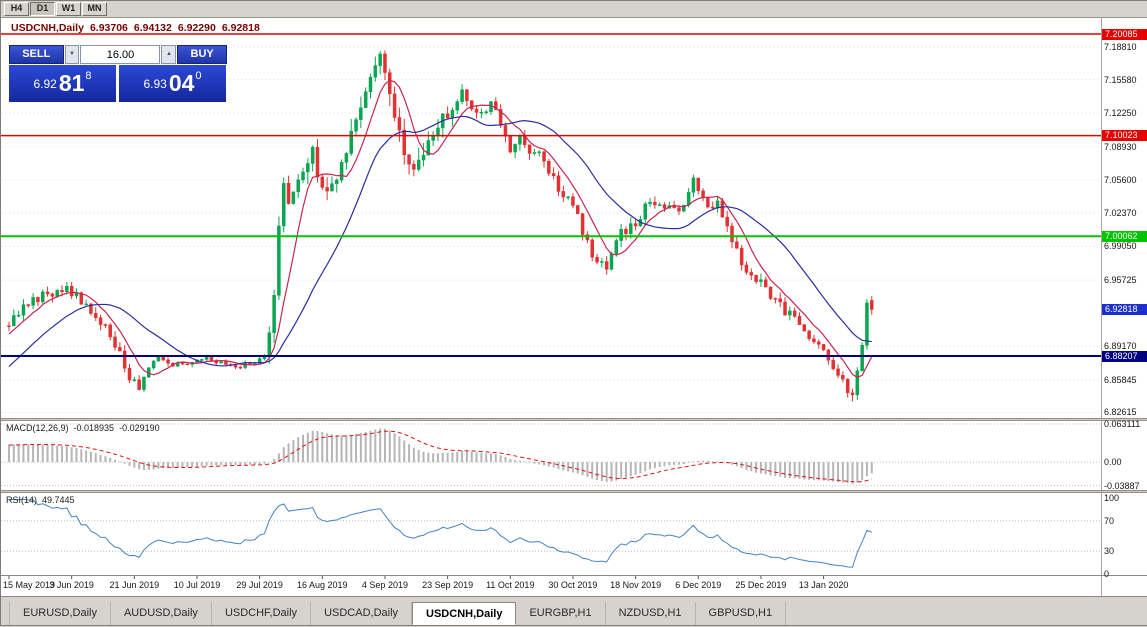 The image size is (1147, 627). I want to click on macd-main-value: -0.018935, so click(94, 428).